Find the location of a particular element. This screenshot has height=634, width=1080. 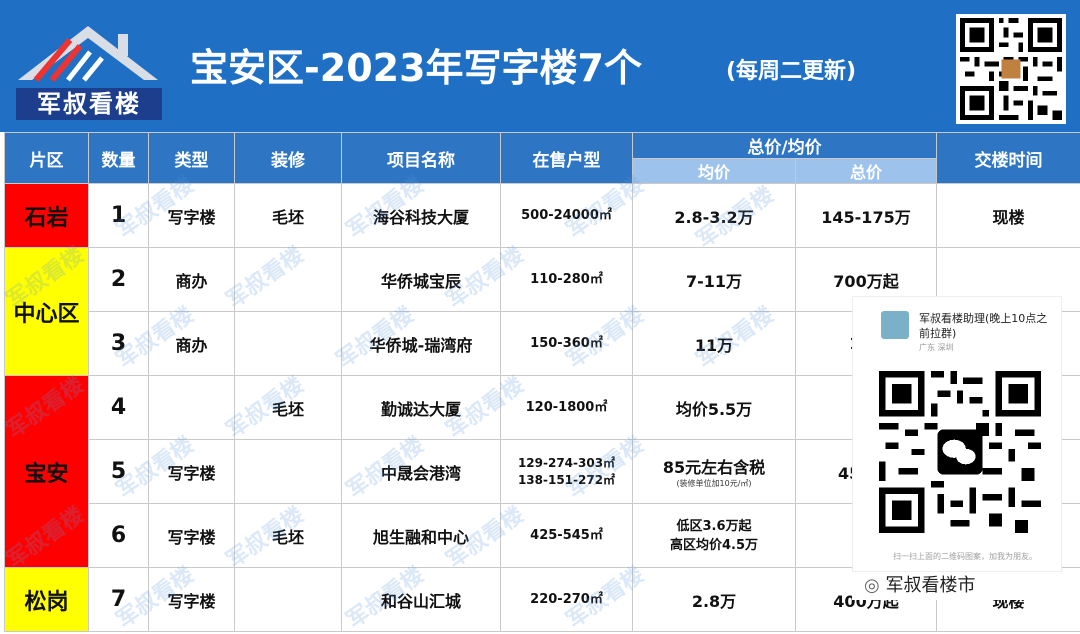

avg-cell: 85元左右含税 (装修单位加10元/㎡) is located at coordinates (714, 471).